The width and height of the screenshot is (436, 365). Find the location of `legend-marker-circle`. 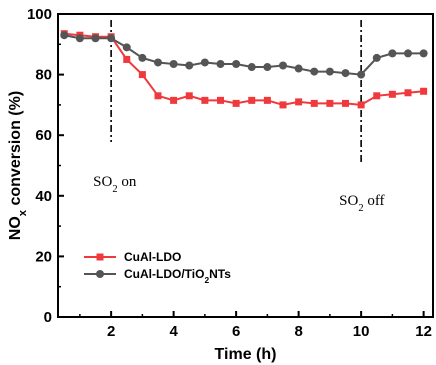

legend-marker-circle is located at coordinates (100, 274).